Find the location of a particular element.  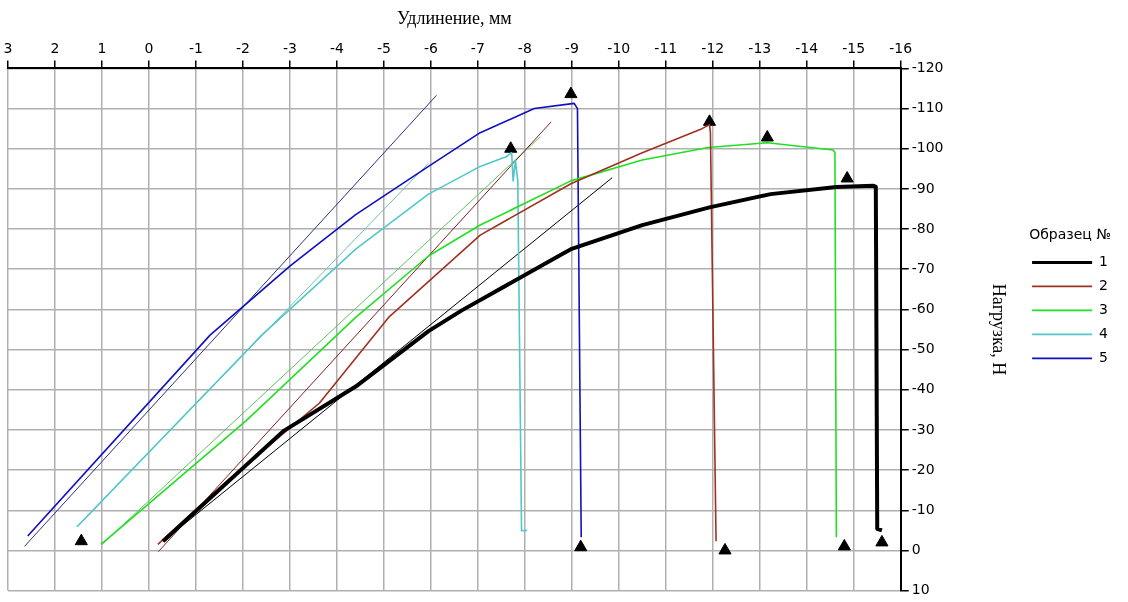

x-tick-label: -15 is located at coordinates (854, 47).